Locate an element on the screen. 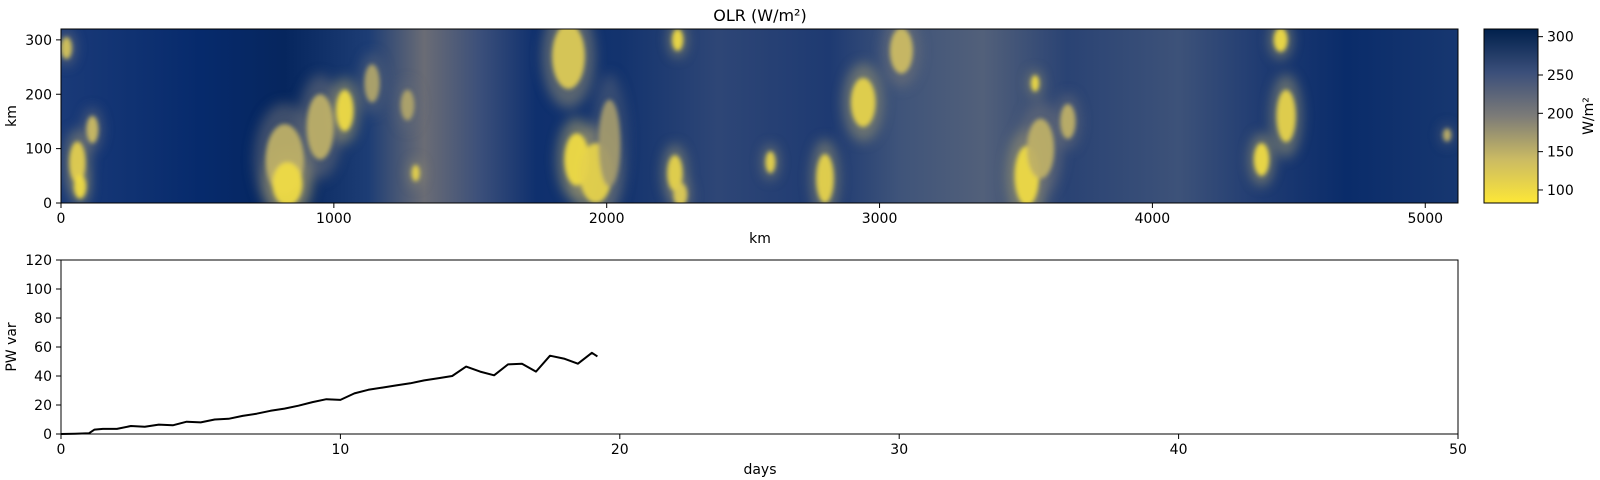 The image size is (1600, 480). y-tick-label: 300 is located at coordinates (38, 41).